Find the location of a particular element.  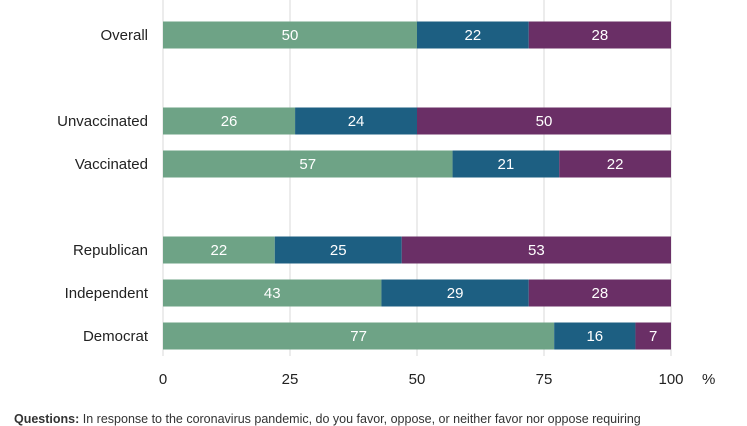

x-unit-label: % is located at coordinates (708, 379).